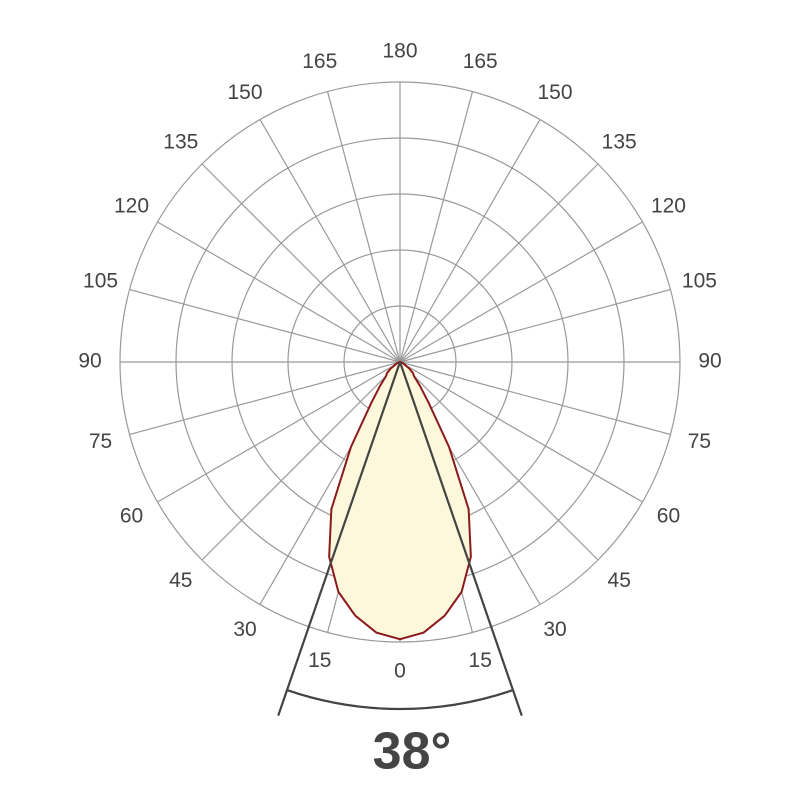  What do you see at coordinates (412, 752) in the screenshot?
I see `beam-angle-label: 38°` at bounding box center [412, 752].